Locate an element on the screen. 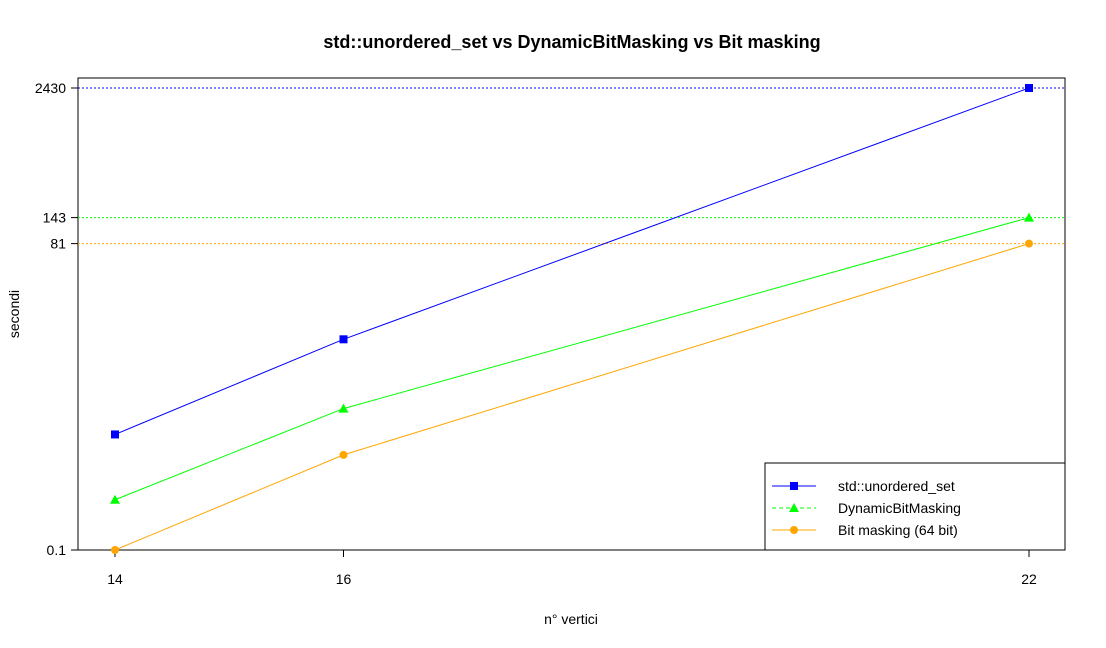  y-tick-label: 81 is located at coordinates (58, 244).